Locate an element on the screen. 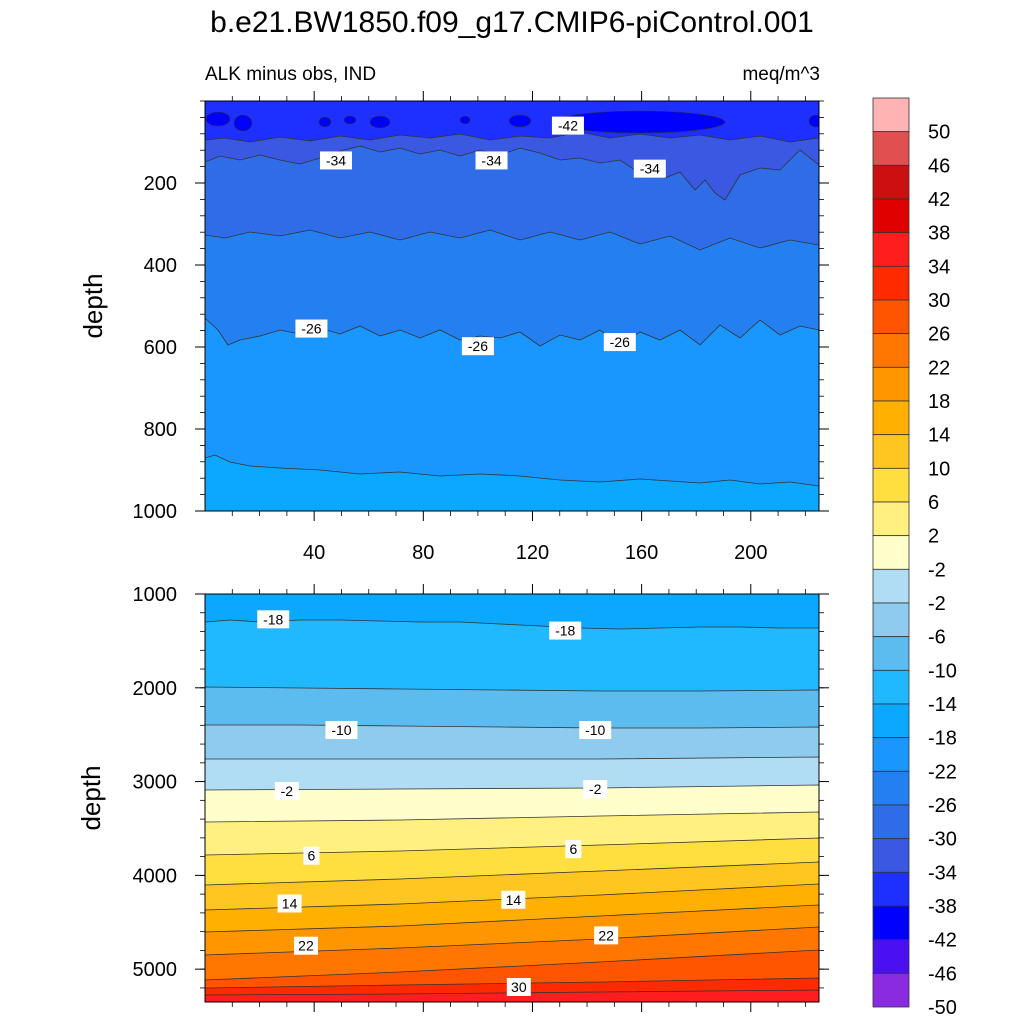 The width and height of the screenshot is (1024, 1024). upper-contour-labels: -42 -34 -34 -34 -26 -26 -26 is located at coordinates (480, 236).